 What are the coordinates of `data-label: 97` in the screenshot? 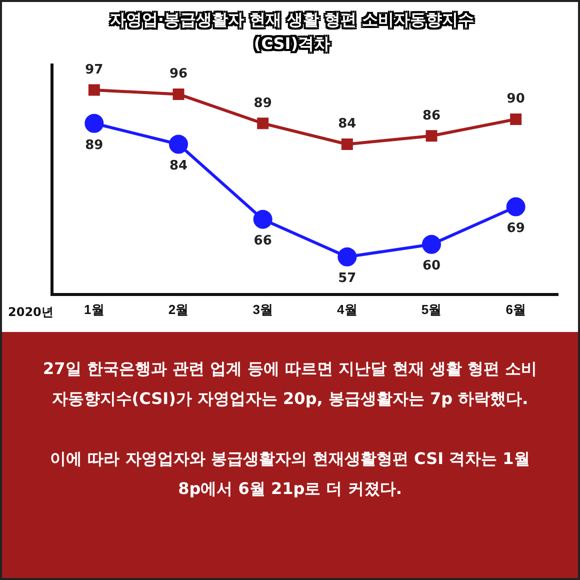 It's located at (94, 70).